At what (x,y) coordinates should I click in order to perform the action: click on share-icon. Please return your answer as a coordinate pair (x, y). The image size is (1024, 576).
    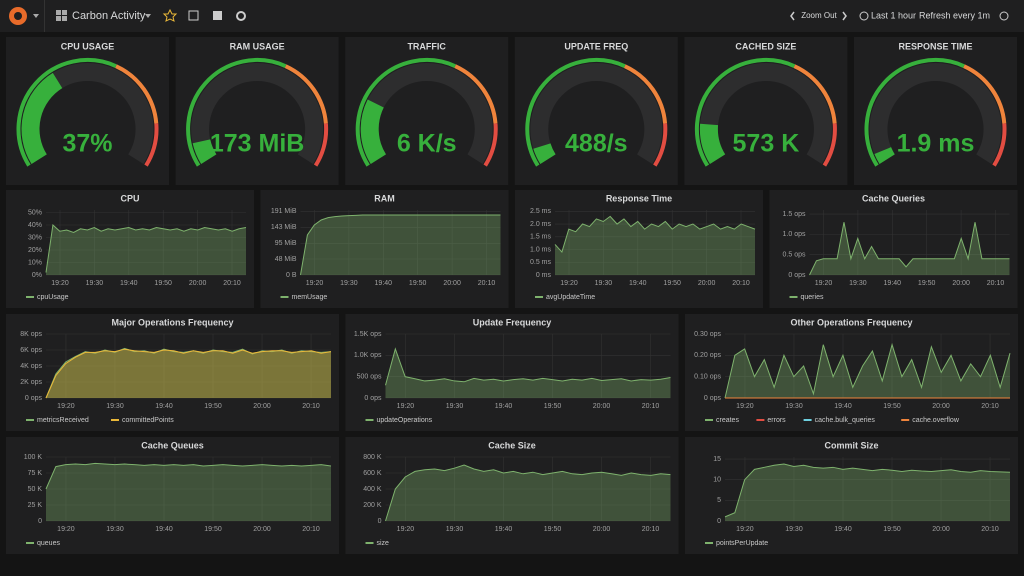
    Looking at the image, I should click on (193, 15).